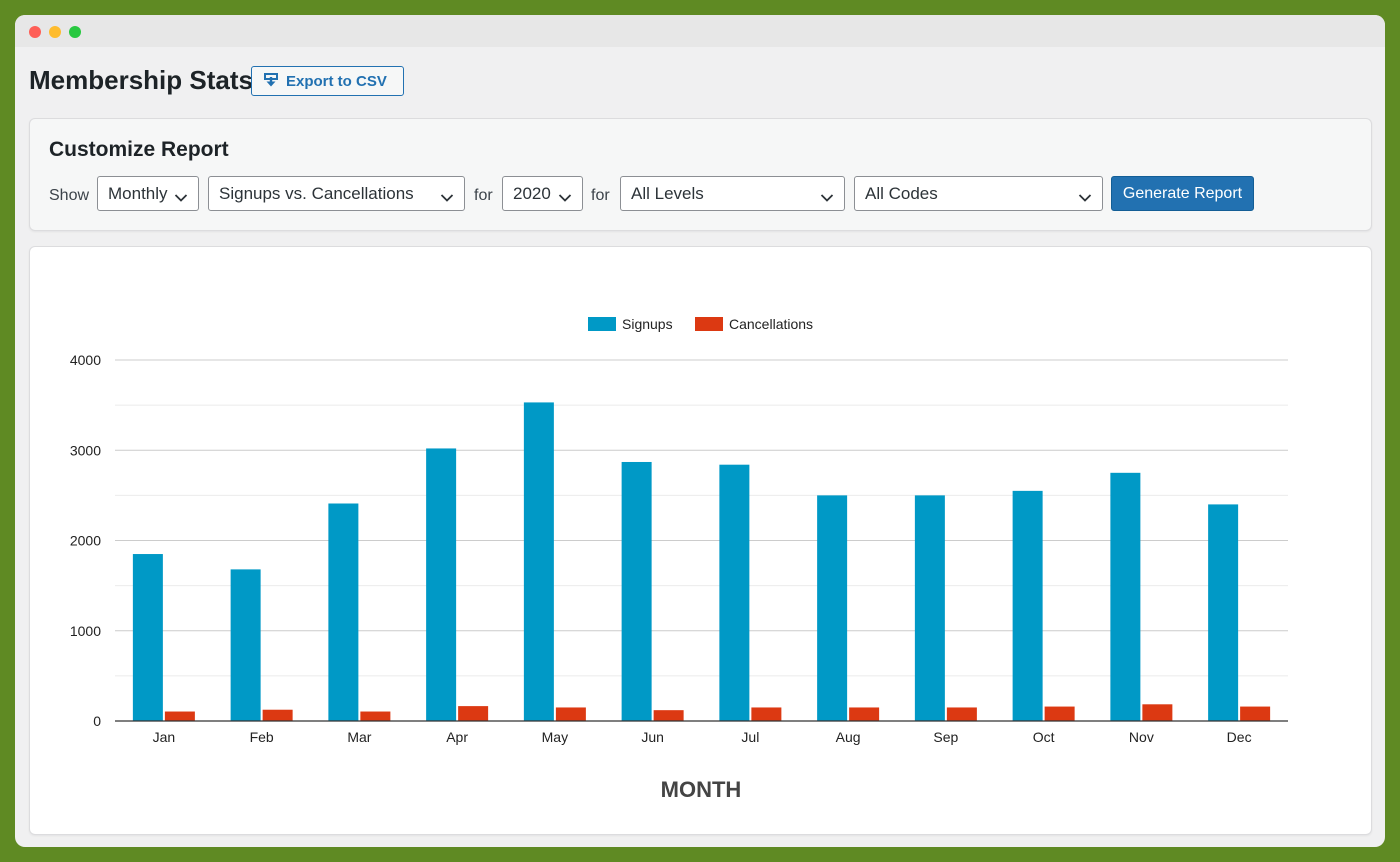  What do you see at coordinates (1223, 612) in the screenshot?
I see `bar-signups-dec` at bounding box center [1223, 612].